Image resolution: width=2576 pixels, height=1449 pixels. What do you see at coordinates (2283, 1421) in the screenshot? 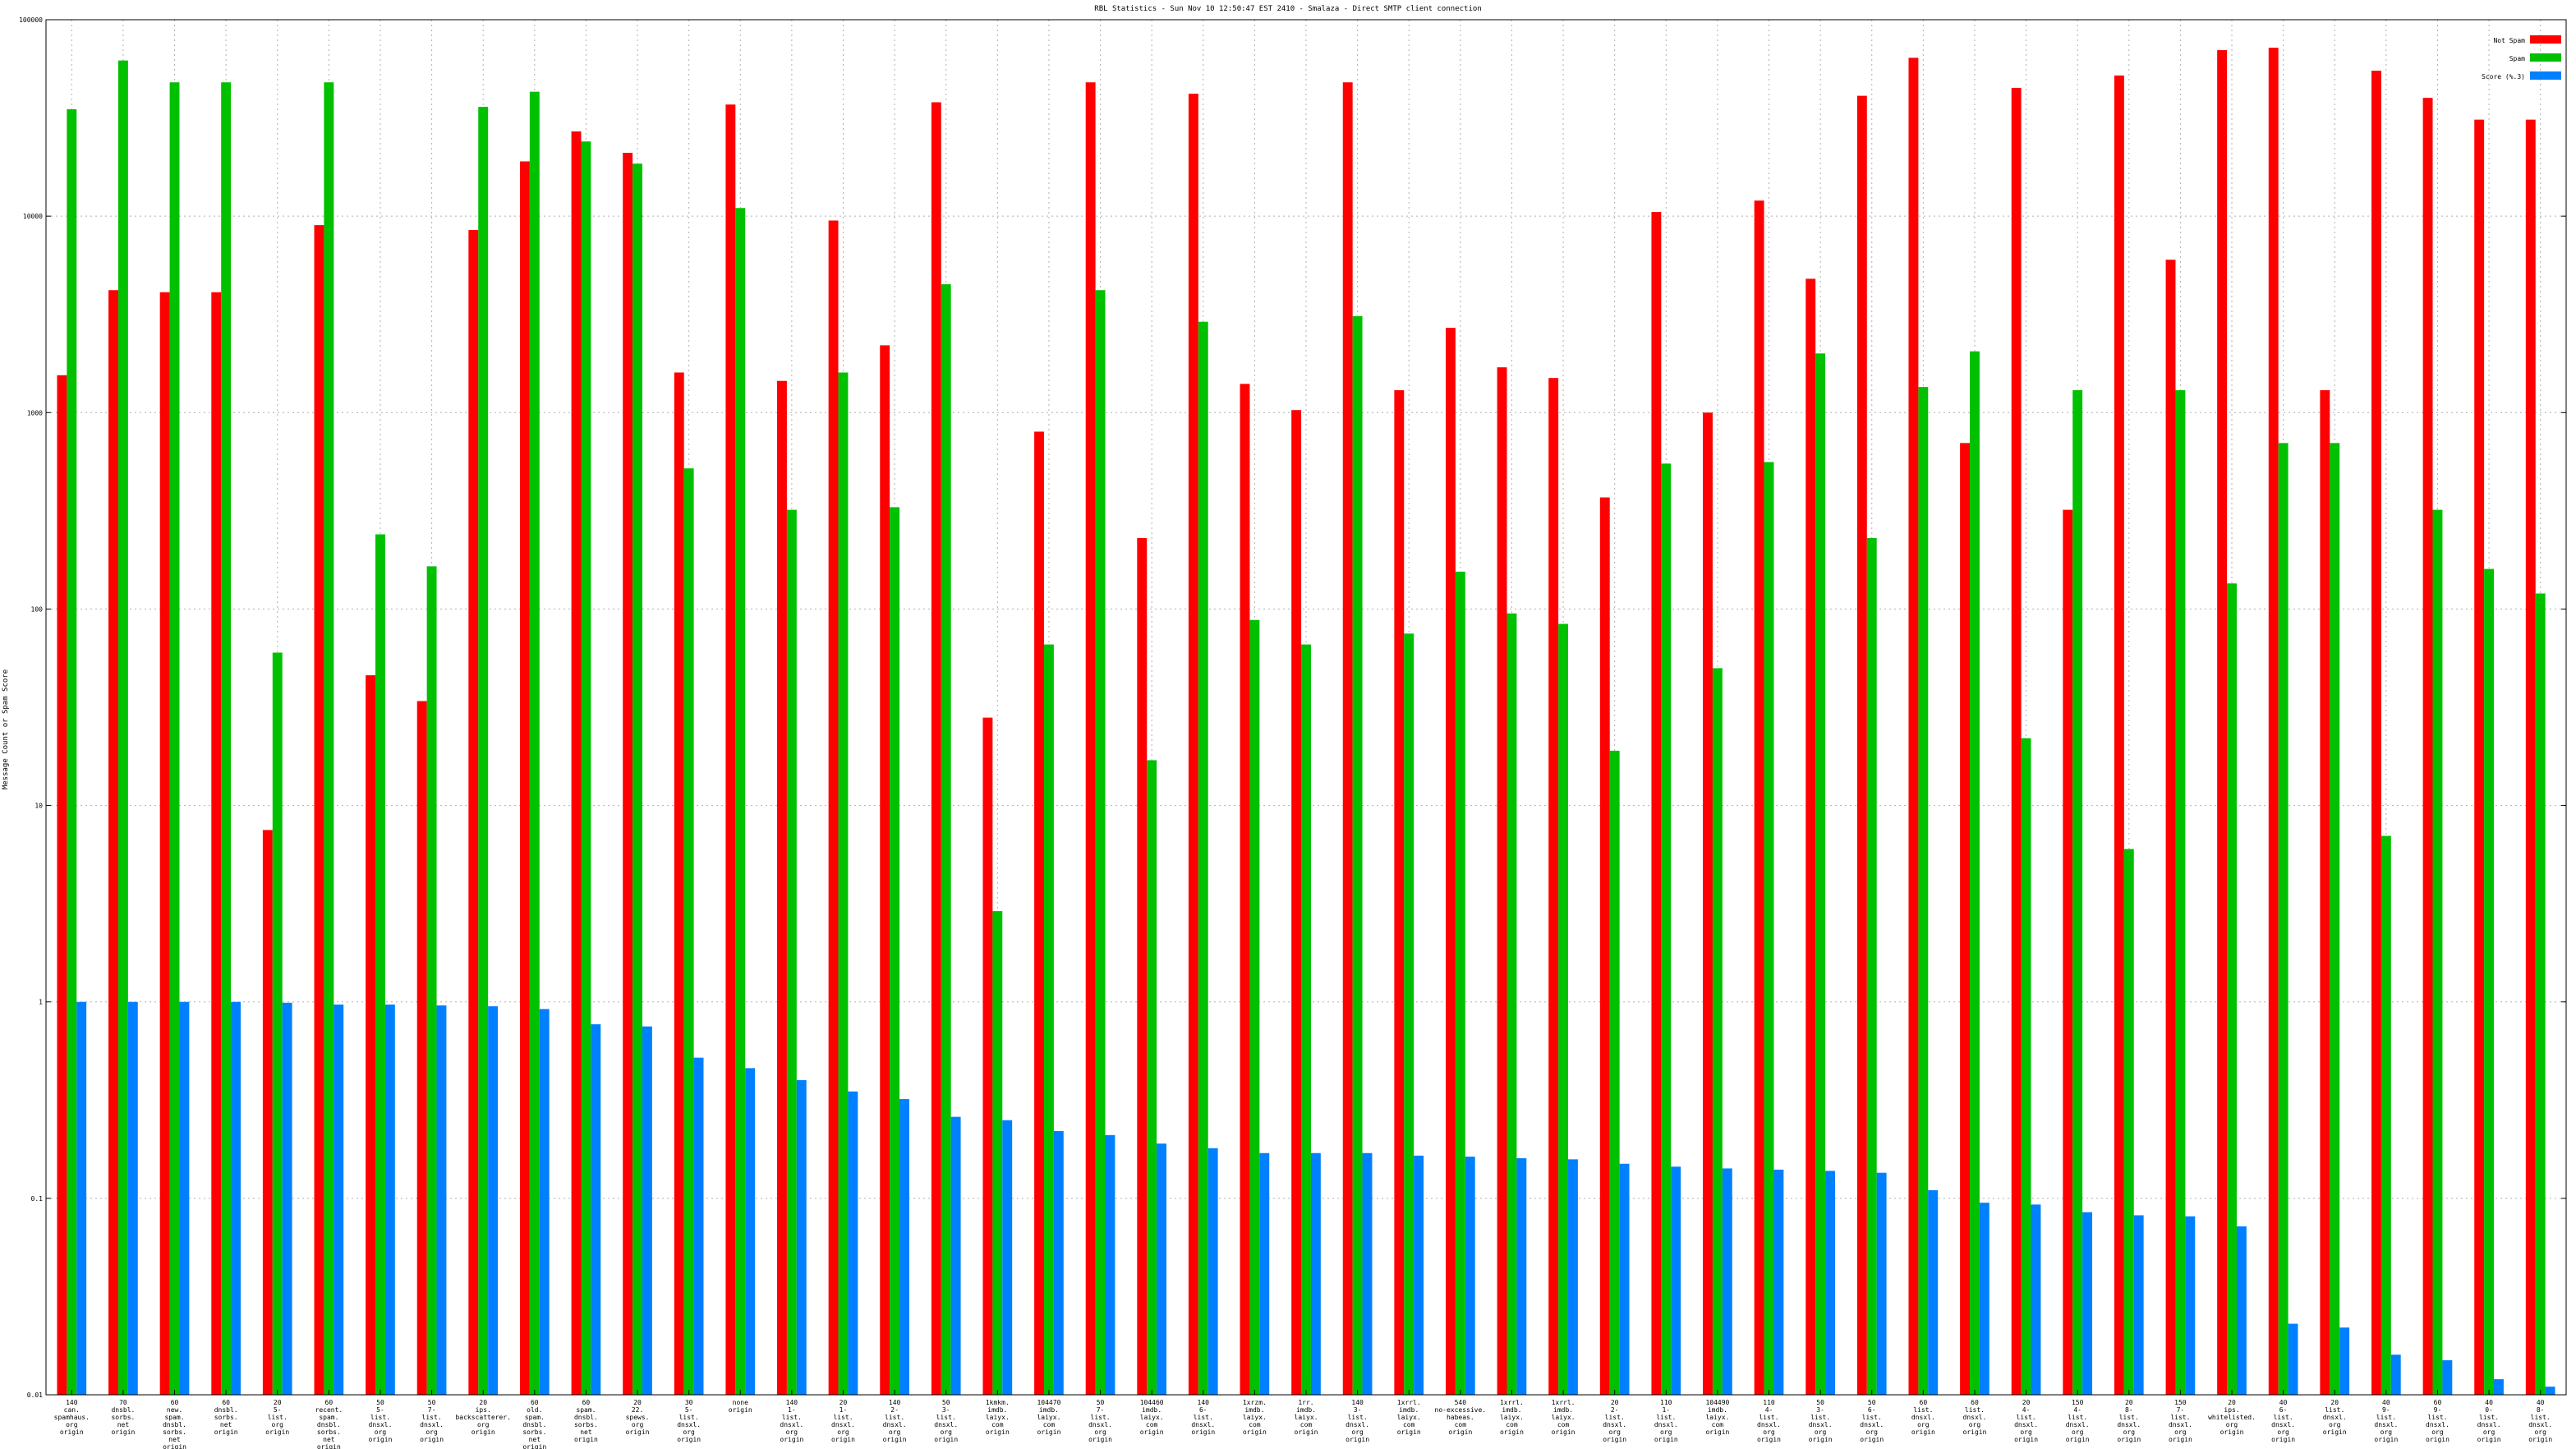
I see `x-tick-label: 40 6-list. dnsxl. org origin` at bounding box center [2283, 1421].